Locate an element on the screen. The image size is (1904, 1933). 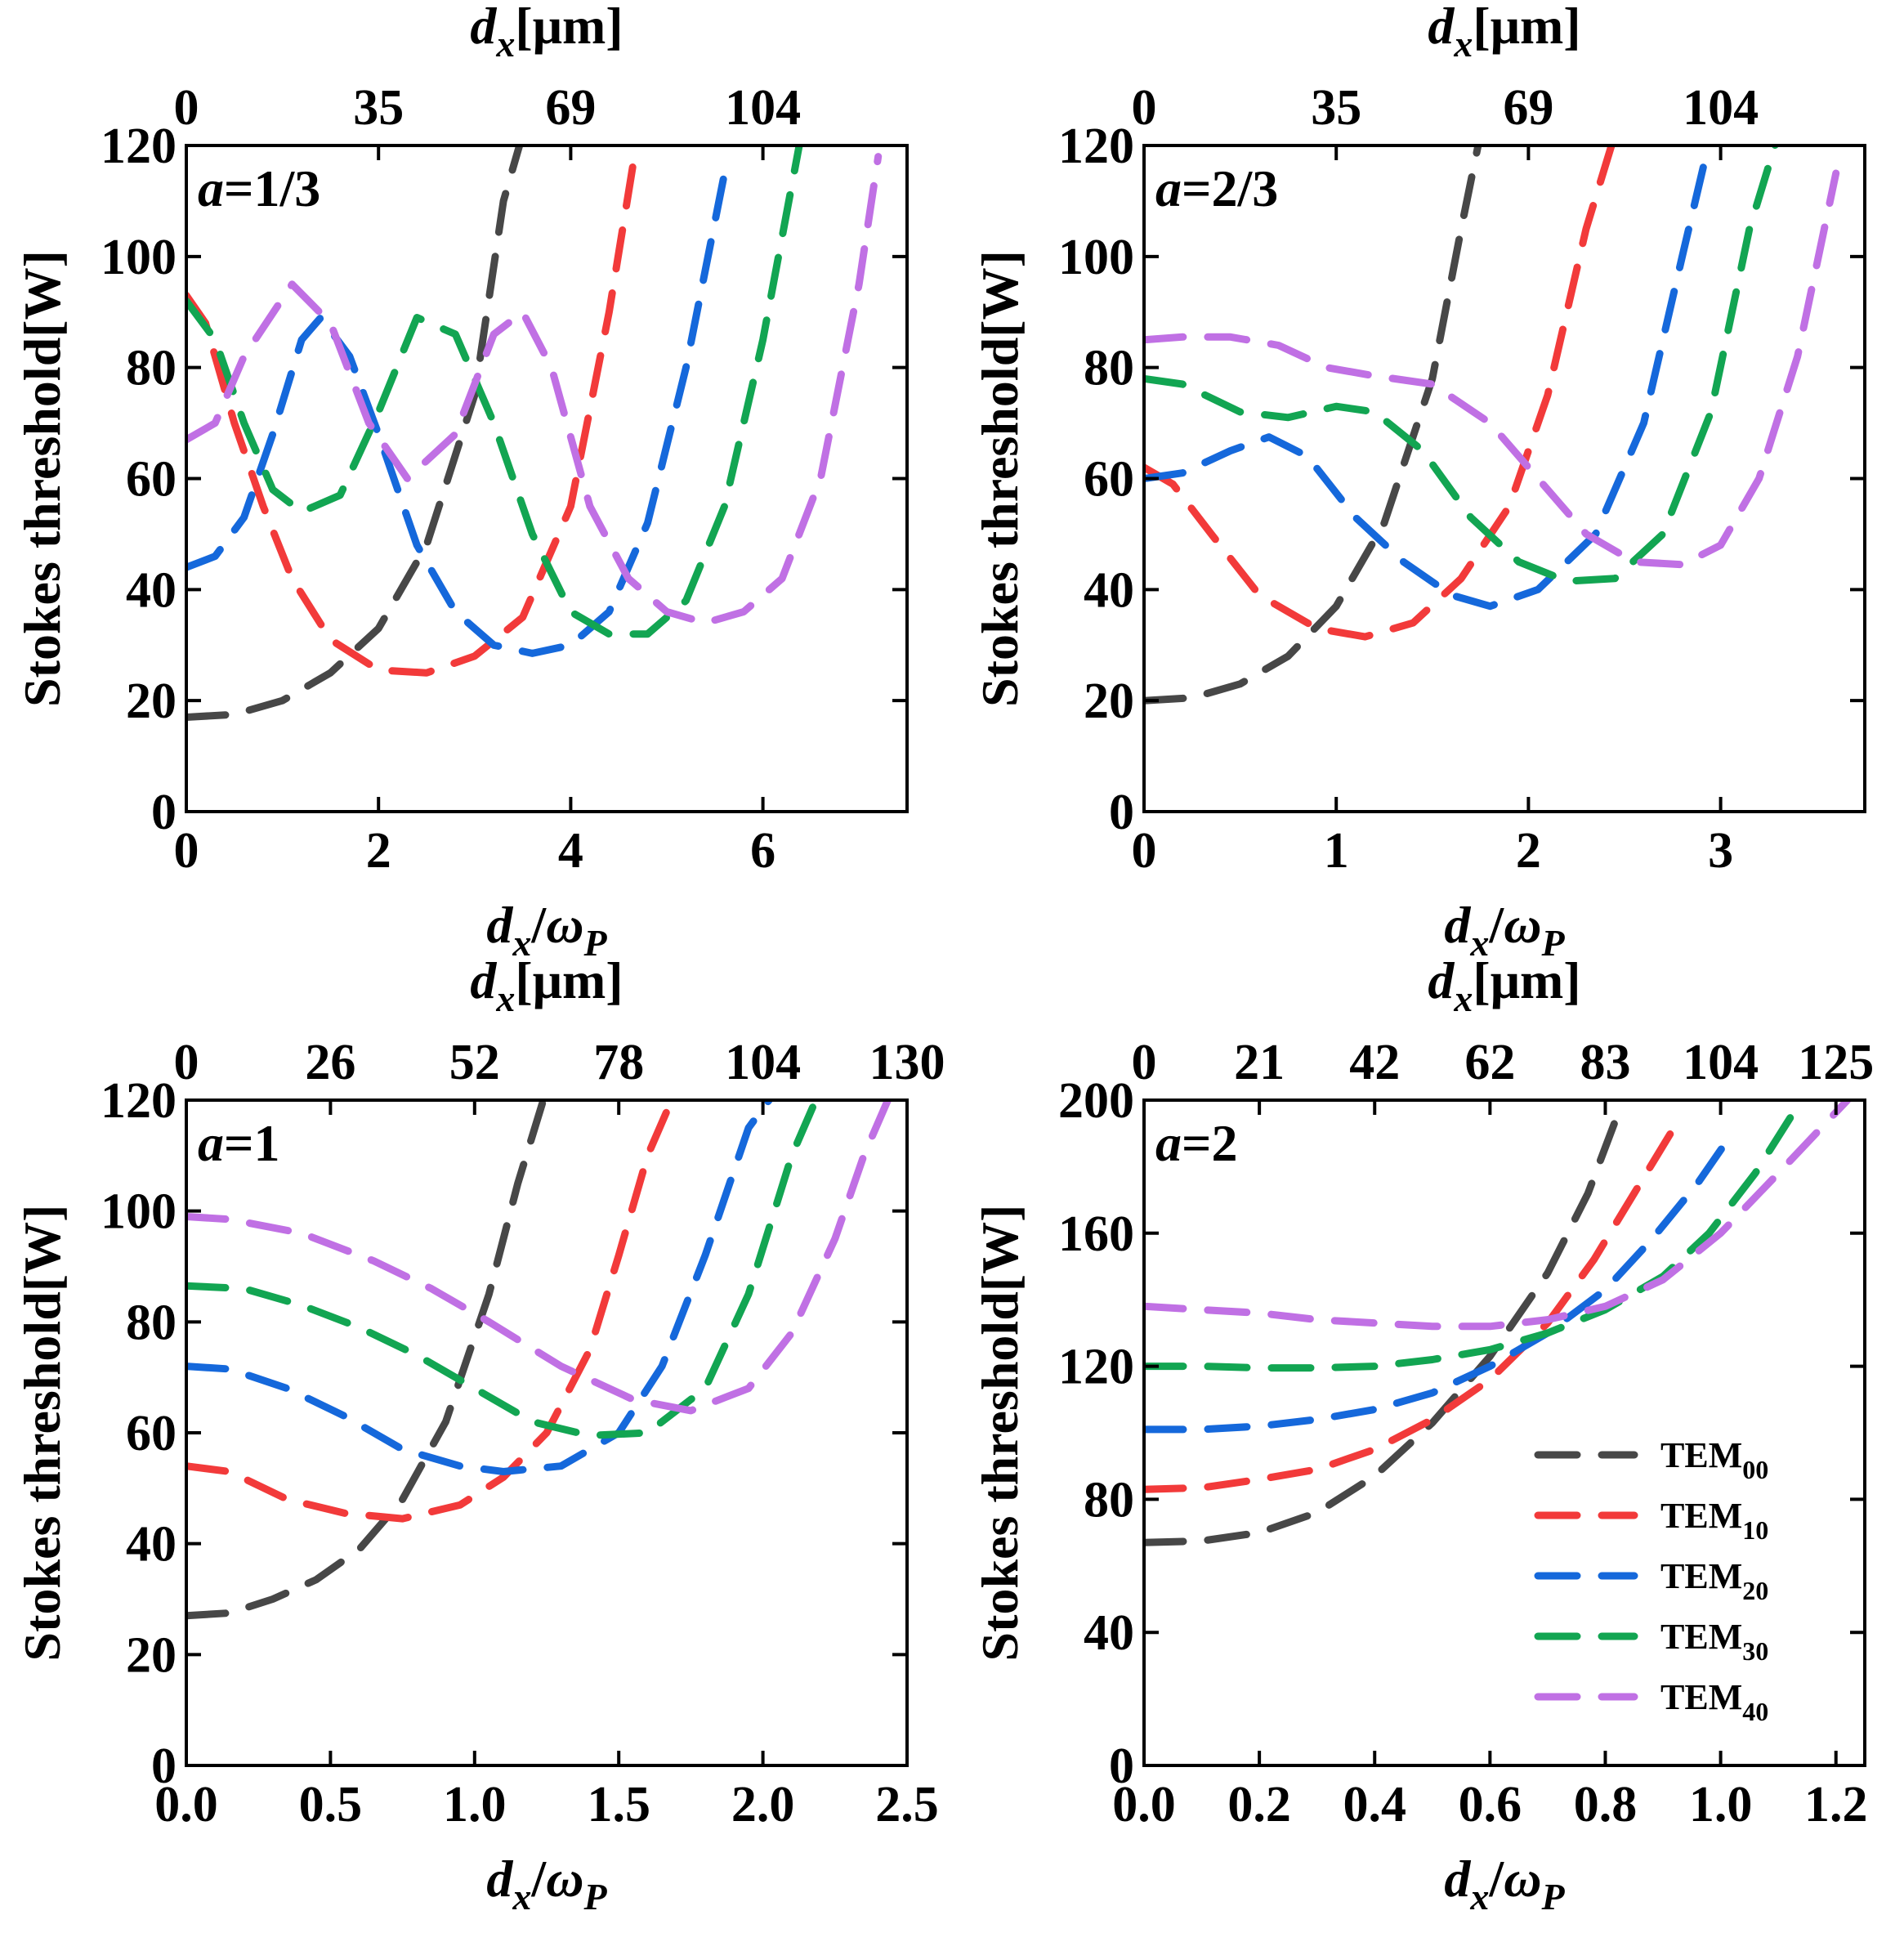
legend-item-tem30: TEM30 is located at coordinates (1651, 1641).